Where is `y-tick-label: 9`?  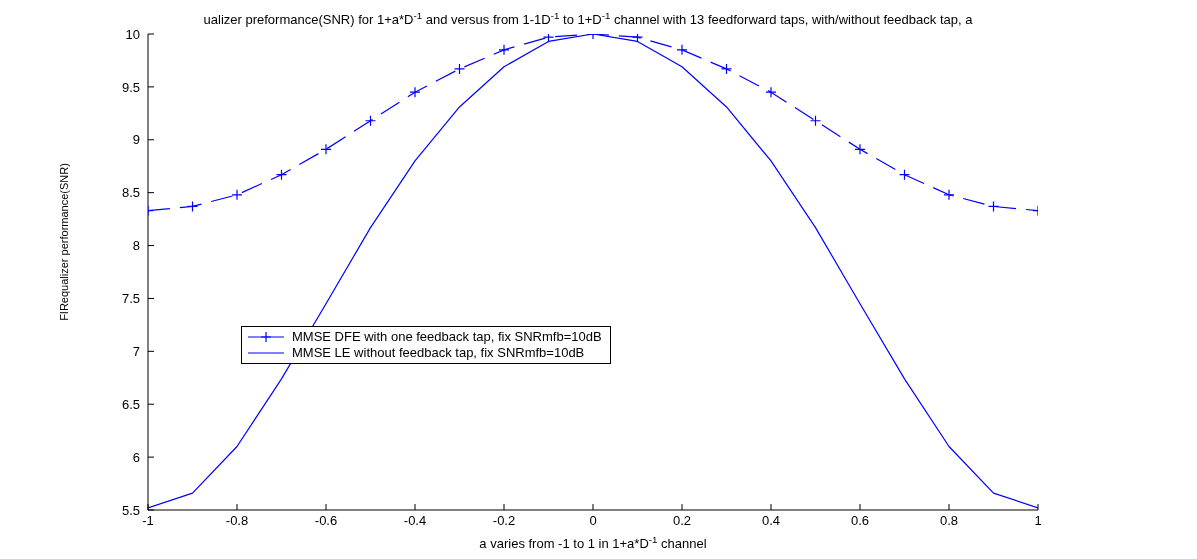 y-tick-label: 9 is located at coordinates (136, 140).